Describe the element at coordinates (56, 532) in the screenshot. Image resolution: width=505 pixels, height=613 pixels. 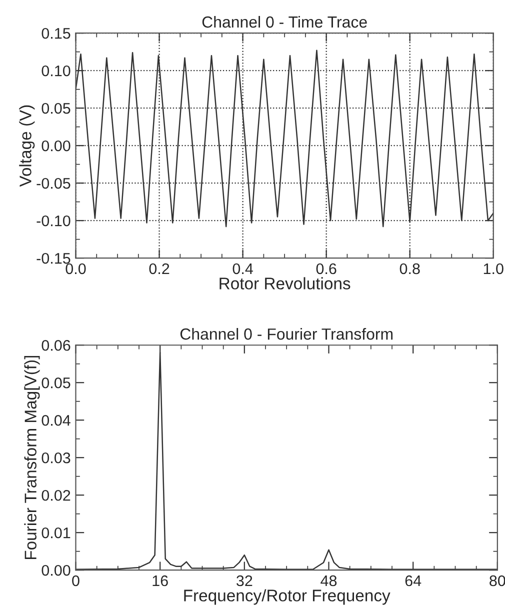
I see `y-tick-label: 0.01` at that location.